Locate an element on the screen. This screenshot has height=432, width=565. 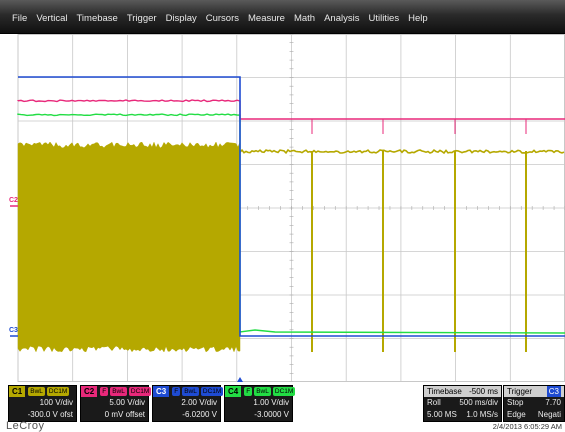
channel-c4-scale: 1.00 V/div is located at coordinates (258, 403).